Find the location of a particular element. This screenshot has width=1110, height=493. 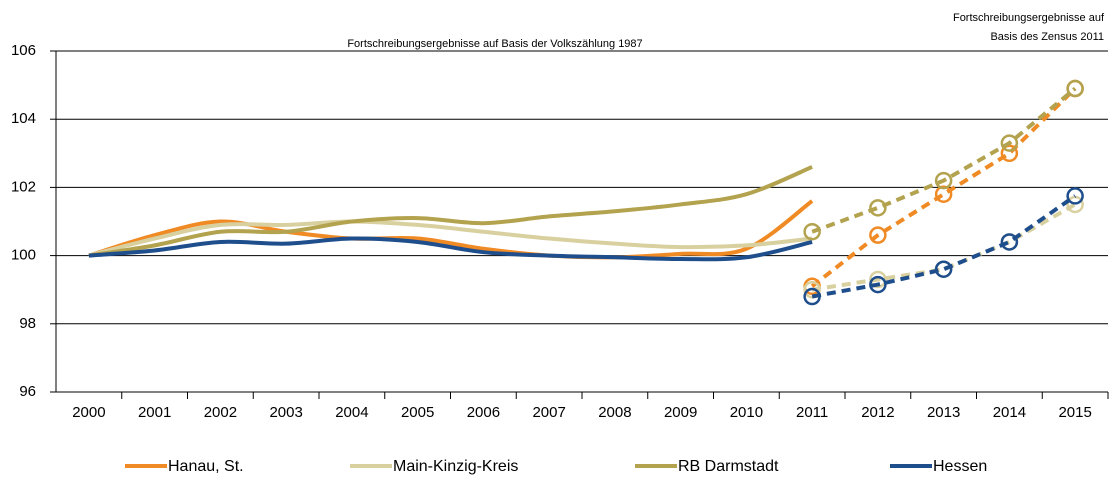

x-tick-label: 2006 is located at coordinates (483, 412).